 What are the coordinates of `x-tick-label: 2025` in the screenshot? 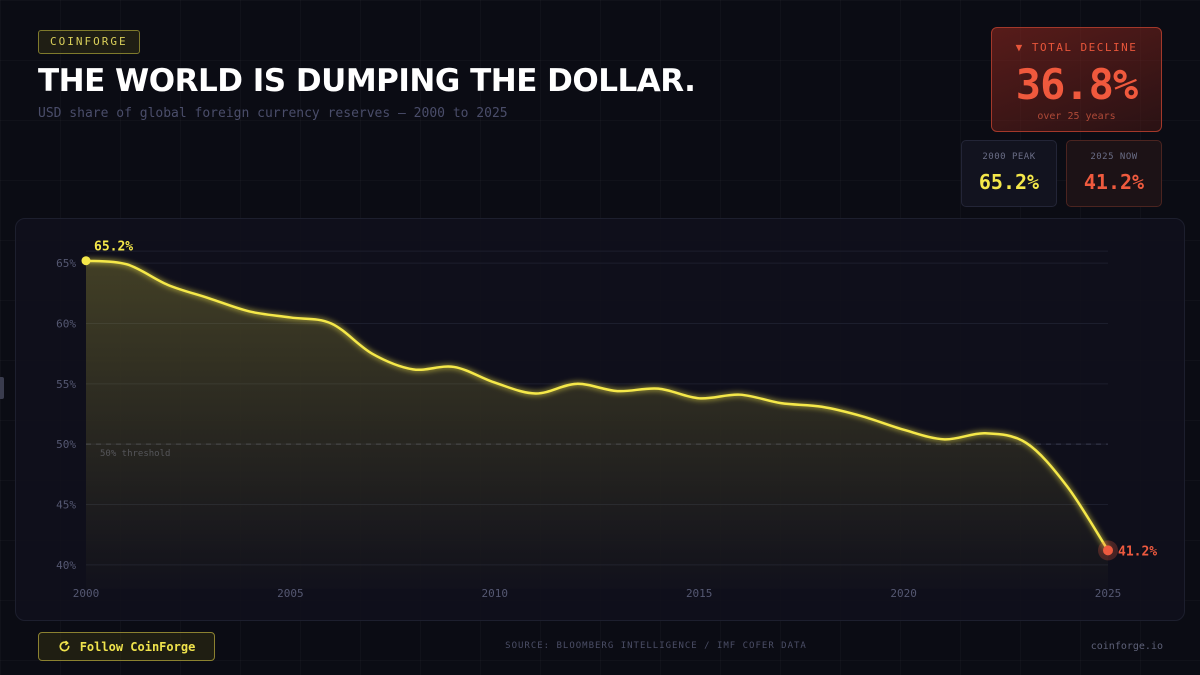 It's located at (1108, 593).